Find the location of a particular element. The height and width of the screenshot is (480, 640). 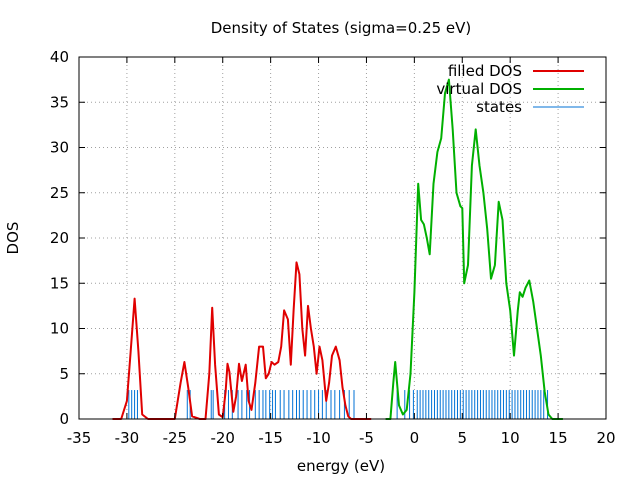

chart-title: Density of States (sigma=0.25 eV) is located at coordinates (341, 28).